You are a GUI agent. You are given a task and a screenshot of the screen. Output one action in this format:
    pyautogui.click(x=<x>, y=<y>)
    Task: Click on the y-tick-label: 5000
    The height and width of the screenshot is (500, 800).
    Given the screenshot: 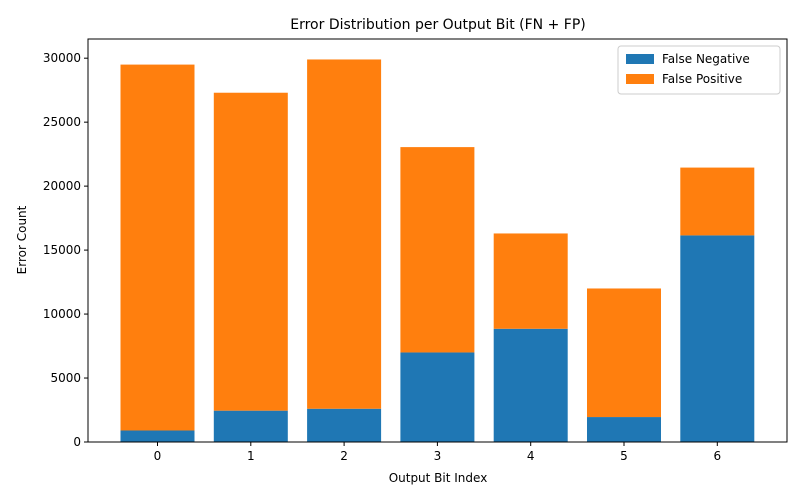 What is the action you would take?
    pyautogui.click(x=65, y=378)
    